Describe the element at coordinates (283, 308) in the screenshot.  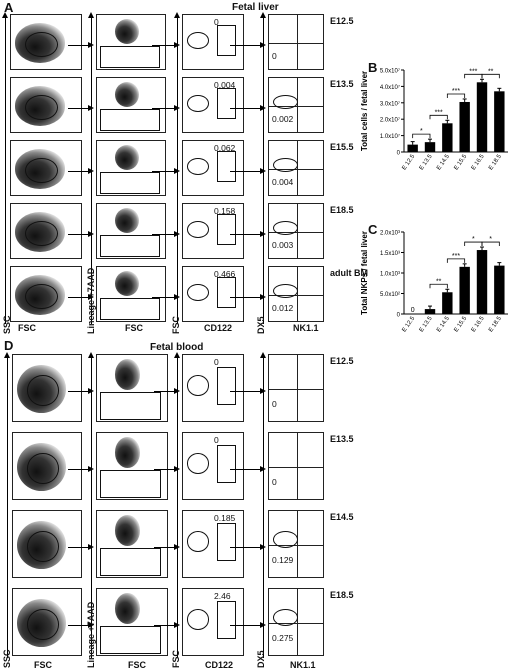
I see `nk-percentage: 0.012` at that location.